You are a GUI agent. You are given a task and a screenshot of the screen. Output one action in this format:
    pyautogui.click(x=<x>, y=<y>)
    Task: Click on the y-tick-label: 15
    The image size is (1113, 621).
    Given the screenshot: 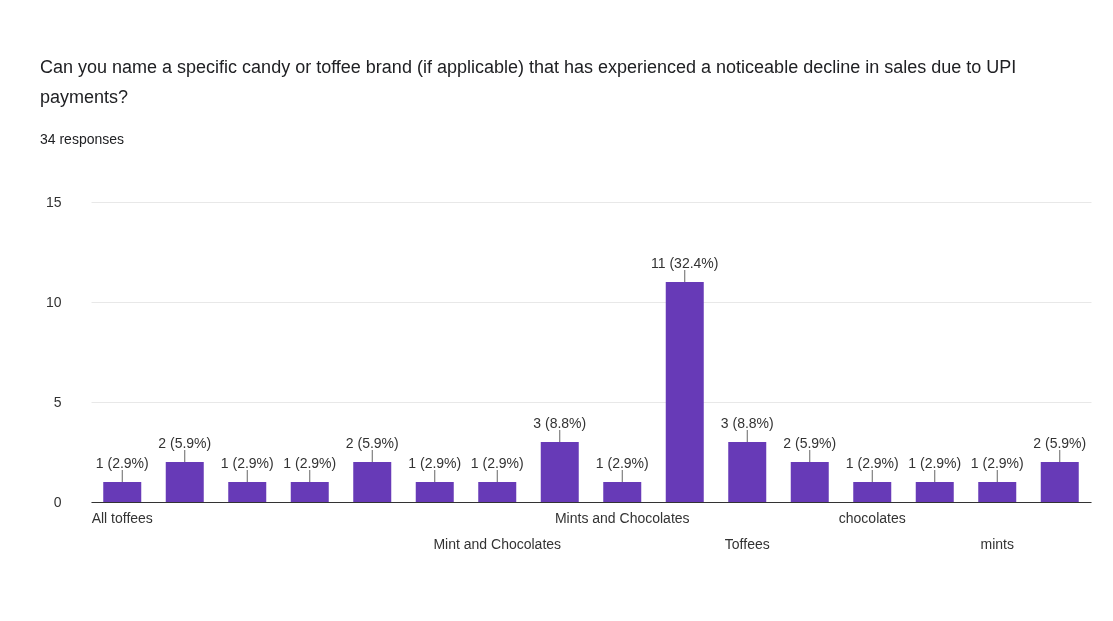 What is the action you would take?
    pyautogui.click(x=53, y=201)
    